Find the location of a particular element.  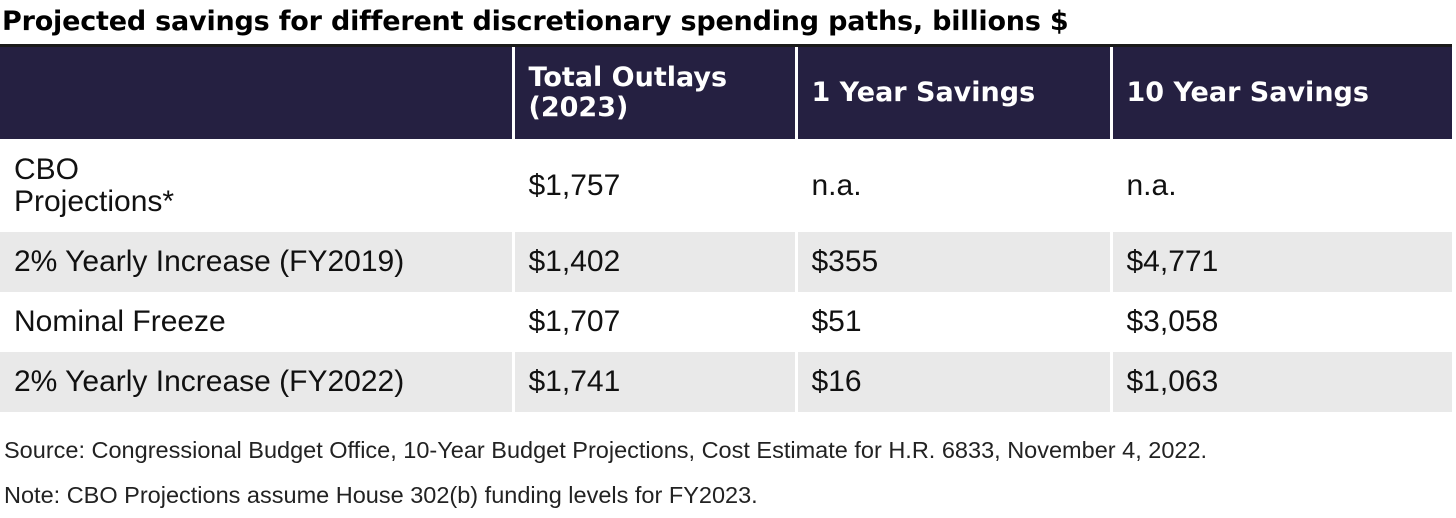

cell-1-year-savings: $16 is located at coordinates (954, 382).